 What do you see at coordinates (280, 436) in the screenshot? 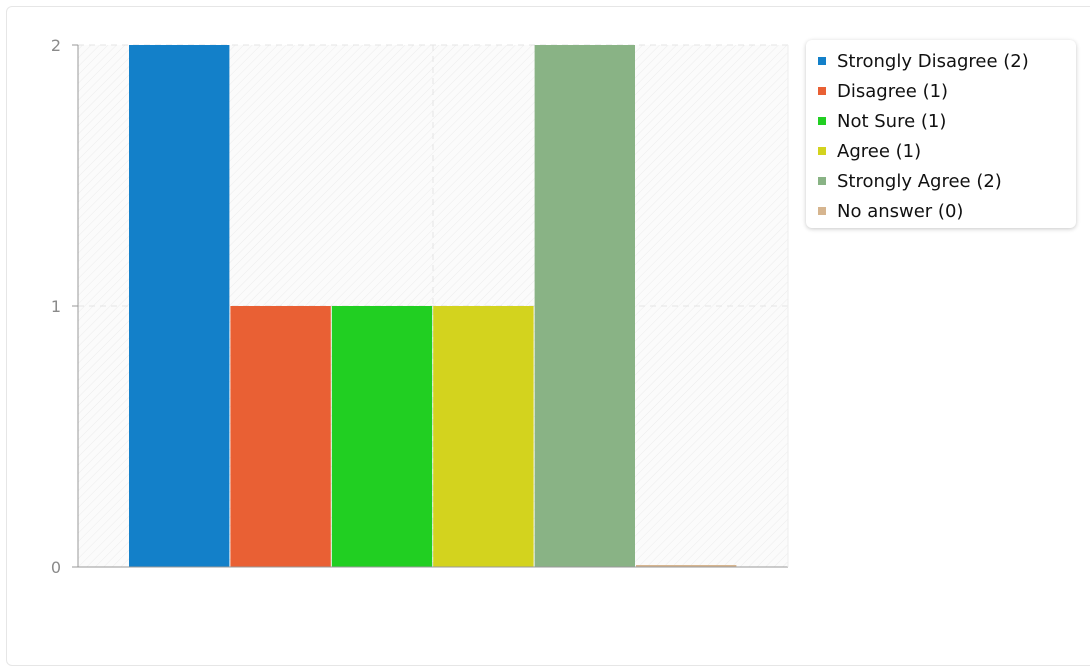
I see `bar-disagree` at bounding box center [280, 436].